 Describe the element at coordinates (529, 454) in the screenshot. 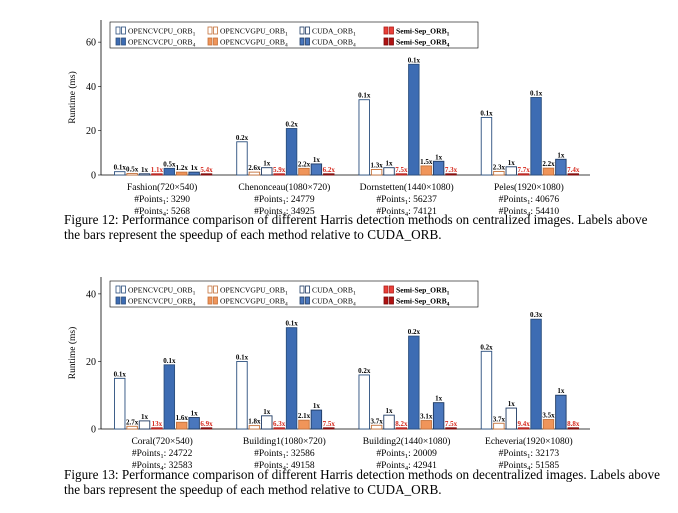

I see `category-points1: #Points1: 32173` at that location.